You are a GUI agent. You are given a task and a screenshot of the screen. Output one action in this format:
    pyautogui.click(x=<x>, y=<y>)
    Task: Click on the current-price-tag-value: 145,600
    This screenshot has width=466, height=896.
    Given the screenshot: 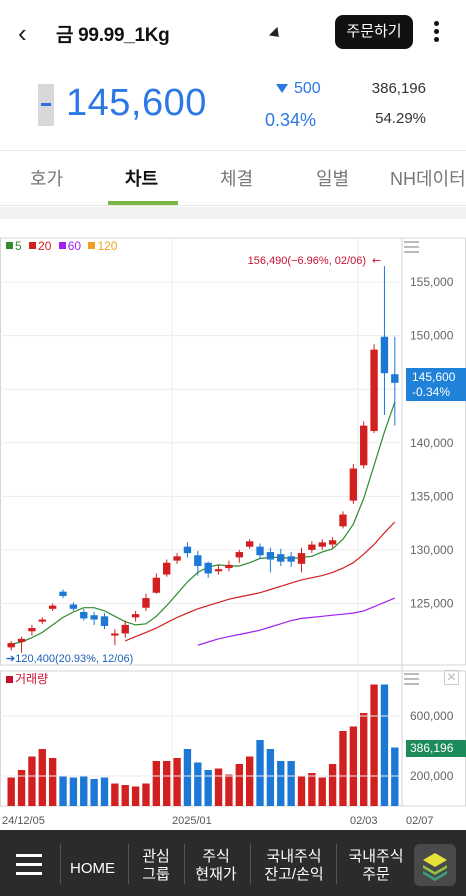 What is the action you would take?
    pyautogui.click(x=434, y=377)
    